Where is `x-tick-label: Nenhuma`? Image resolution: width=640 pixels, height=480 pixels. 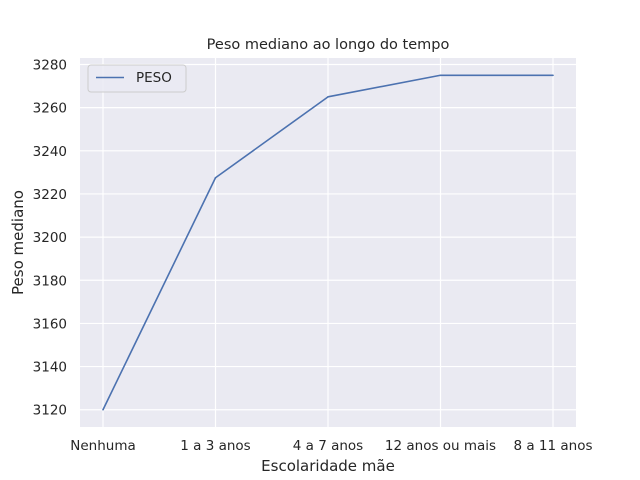
x-tick-label: Nenhuma is located at coordinates (103, 446).